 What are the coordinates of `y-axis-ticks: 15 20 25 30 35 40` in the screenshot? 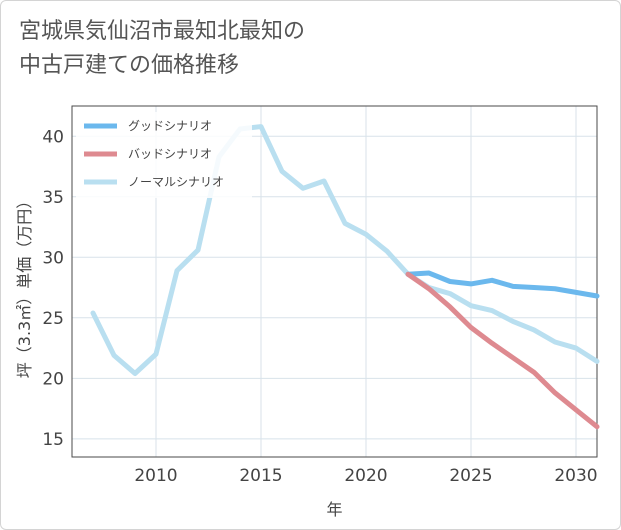 It's located at (53, 288).